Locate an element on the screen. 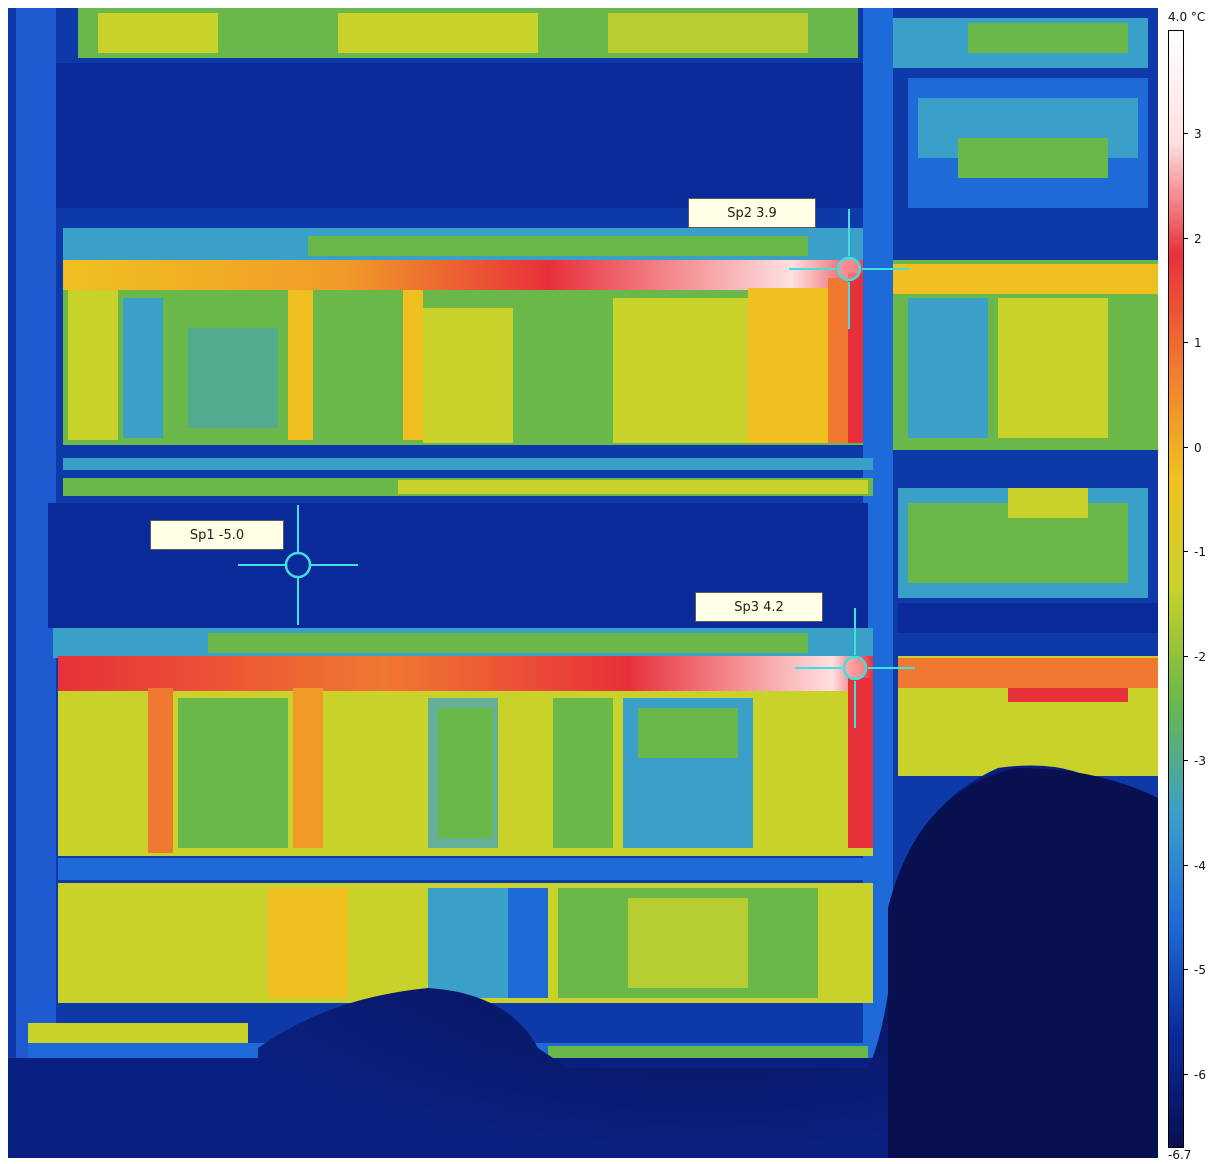  scale-tick: 3 is located at coordinates (1202, 134).